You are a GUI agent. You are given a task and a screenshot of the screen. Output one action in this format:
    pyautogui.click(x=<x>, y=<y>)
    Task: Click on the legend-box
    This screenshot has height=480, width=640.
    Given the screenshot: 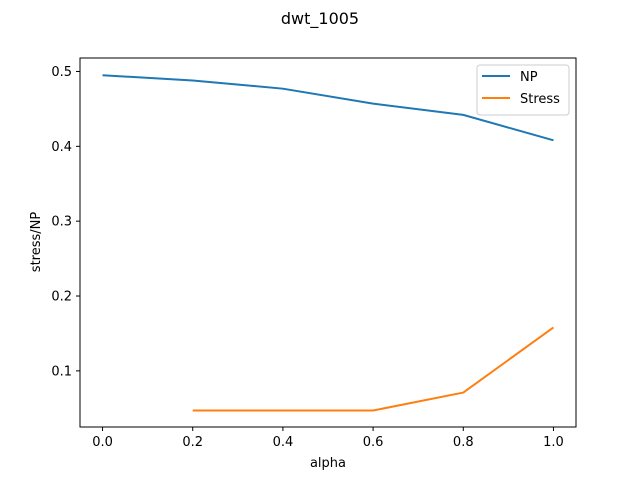 What is the action you would take?
    pyautogui.click(x=523, y=90)
    